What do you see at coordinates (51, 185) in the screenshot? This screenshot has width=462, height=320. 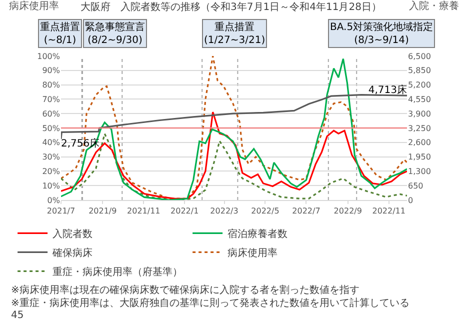 I see `y-tick-label: 10%` at bounding box center [51, 185].